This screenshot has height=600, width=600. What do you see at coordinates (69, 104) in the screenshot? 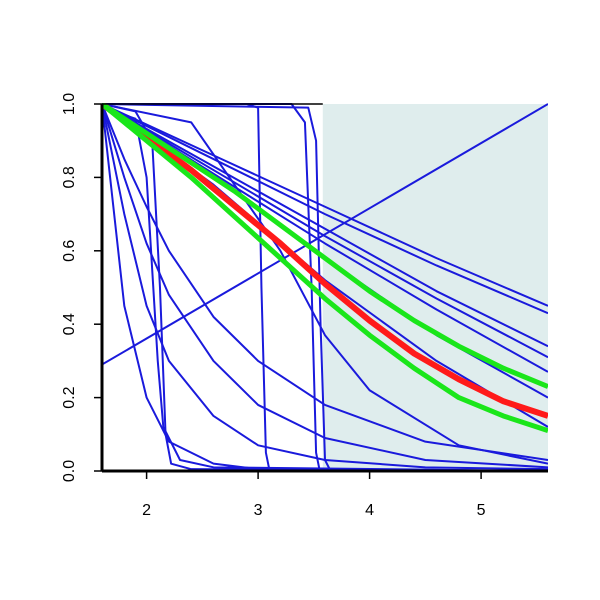
I see `y-tick-label: 1.0` at bounding box center [69, 104].